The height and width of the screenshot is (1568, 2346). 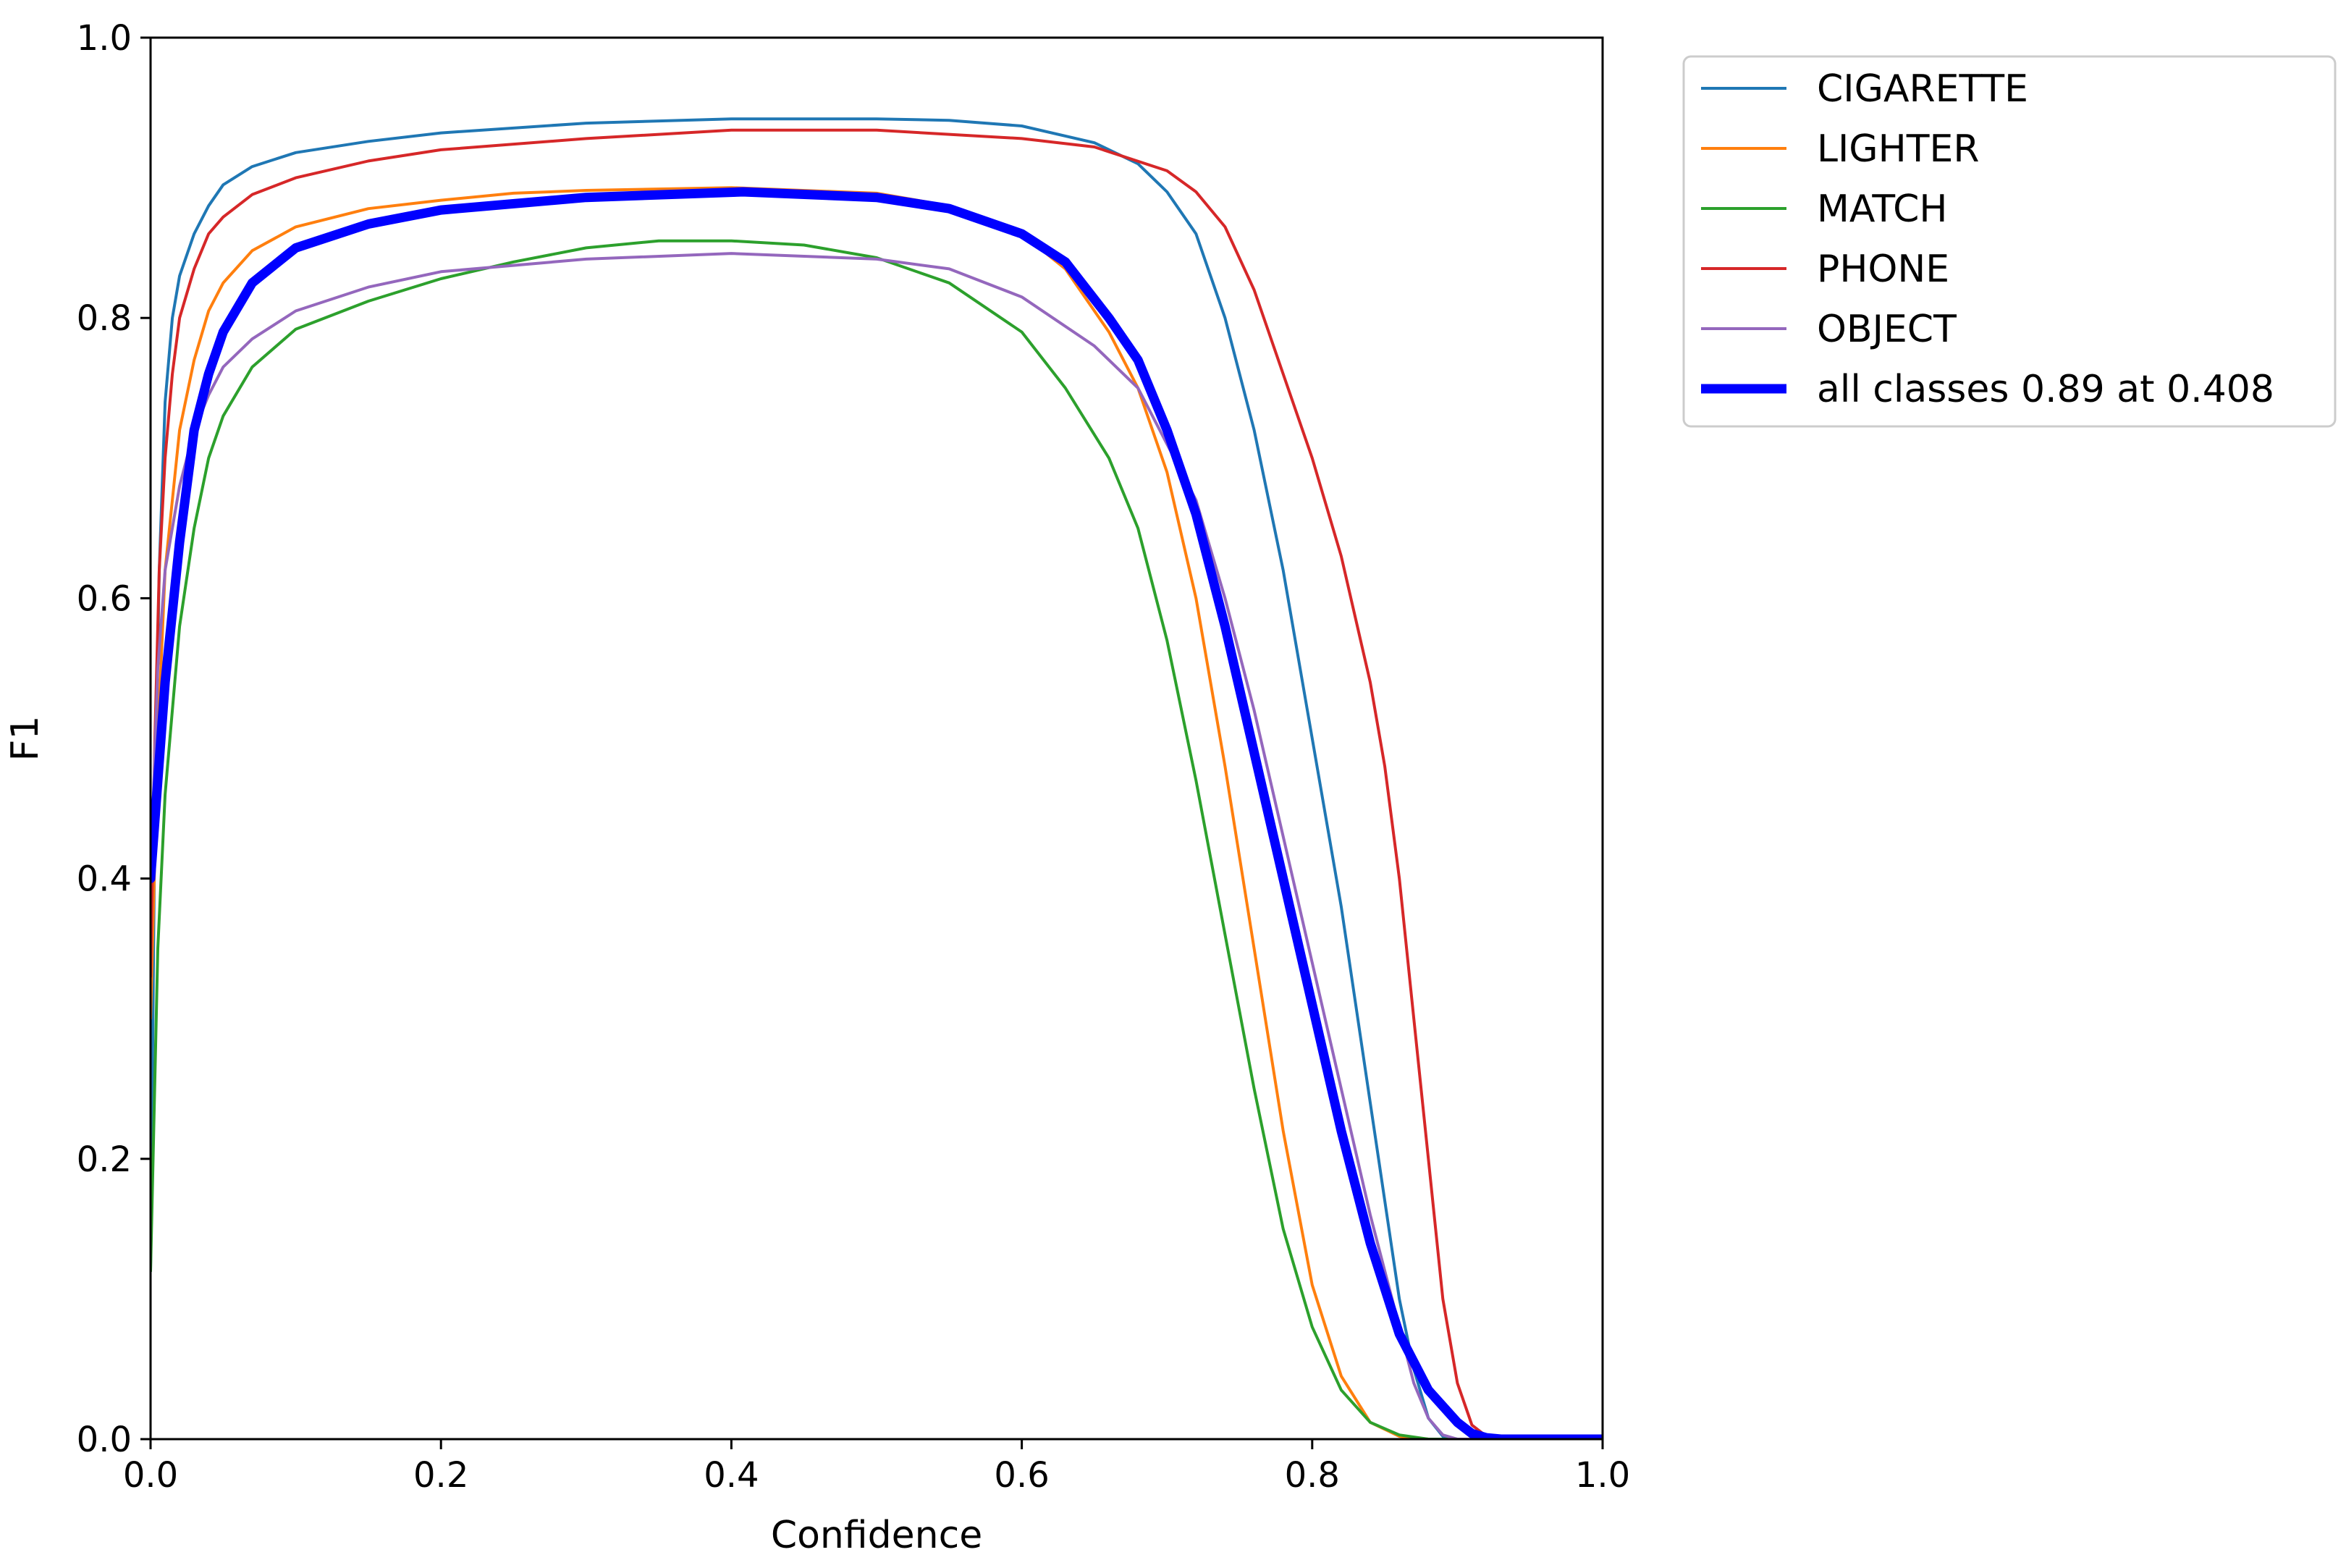 I want to click on x-tick-label: 0.6, so click(x=1021, y=1475).